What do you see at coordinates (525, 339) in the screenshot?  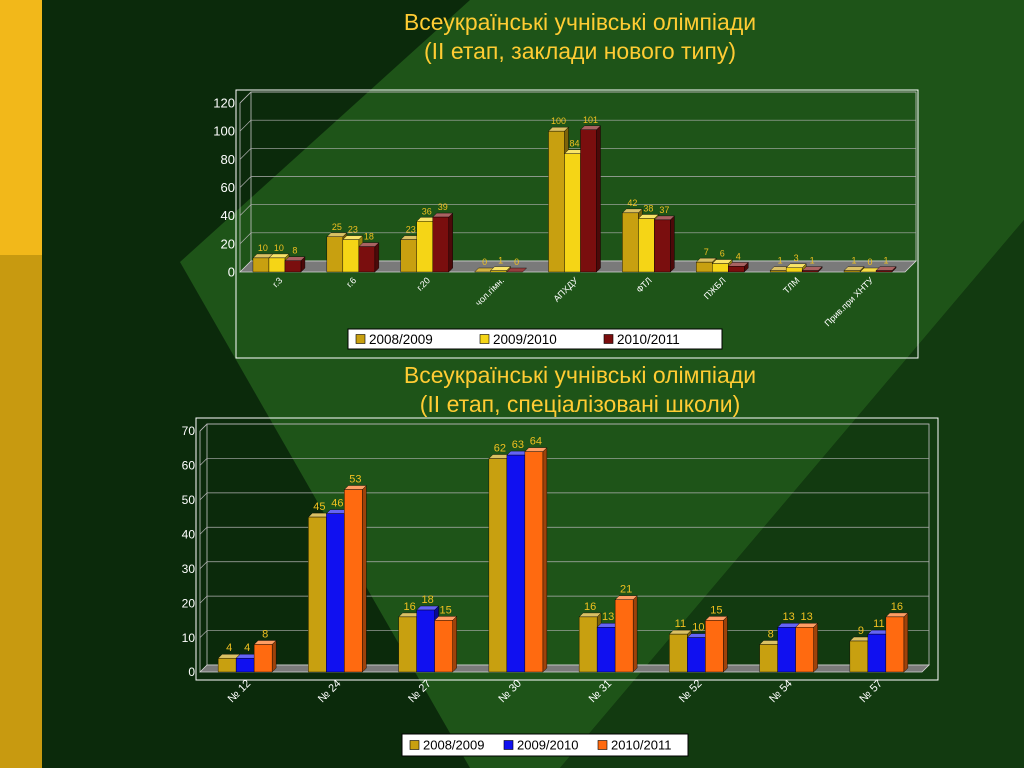 I see `chart1-legend-label: 2009/2010` at bounding box center [525, 339].